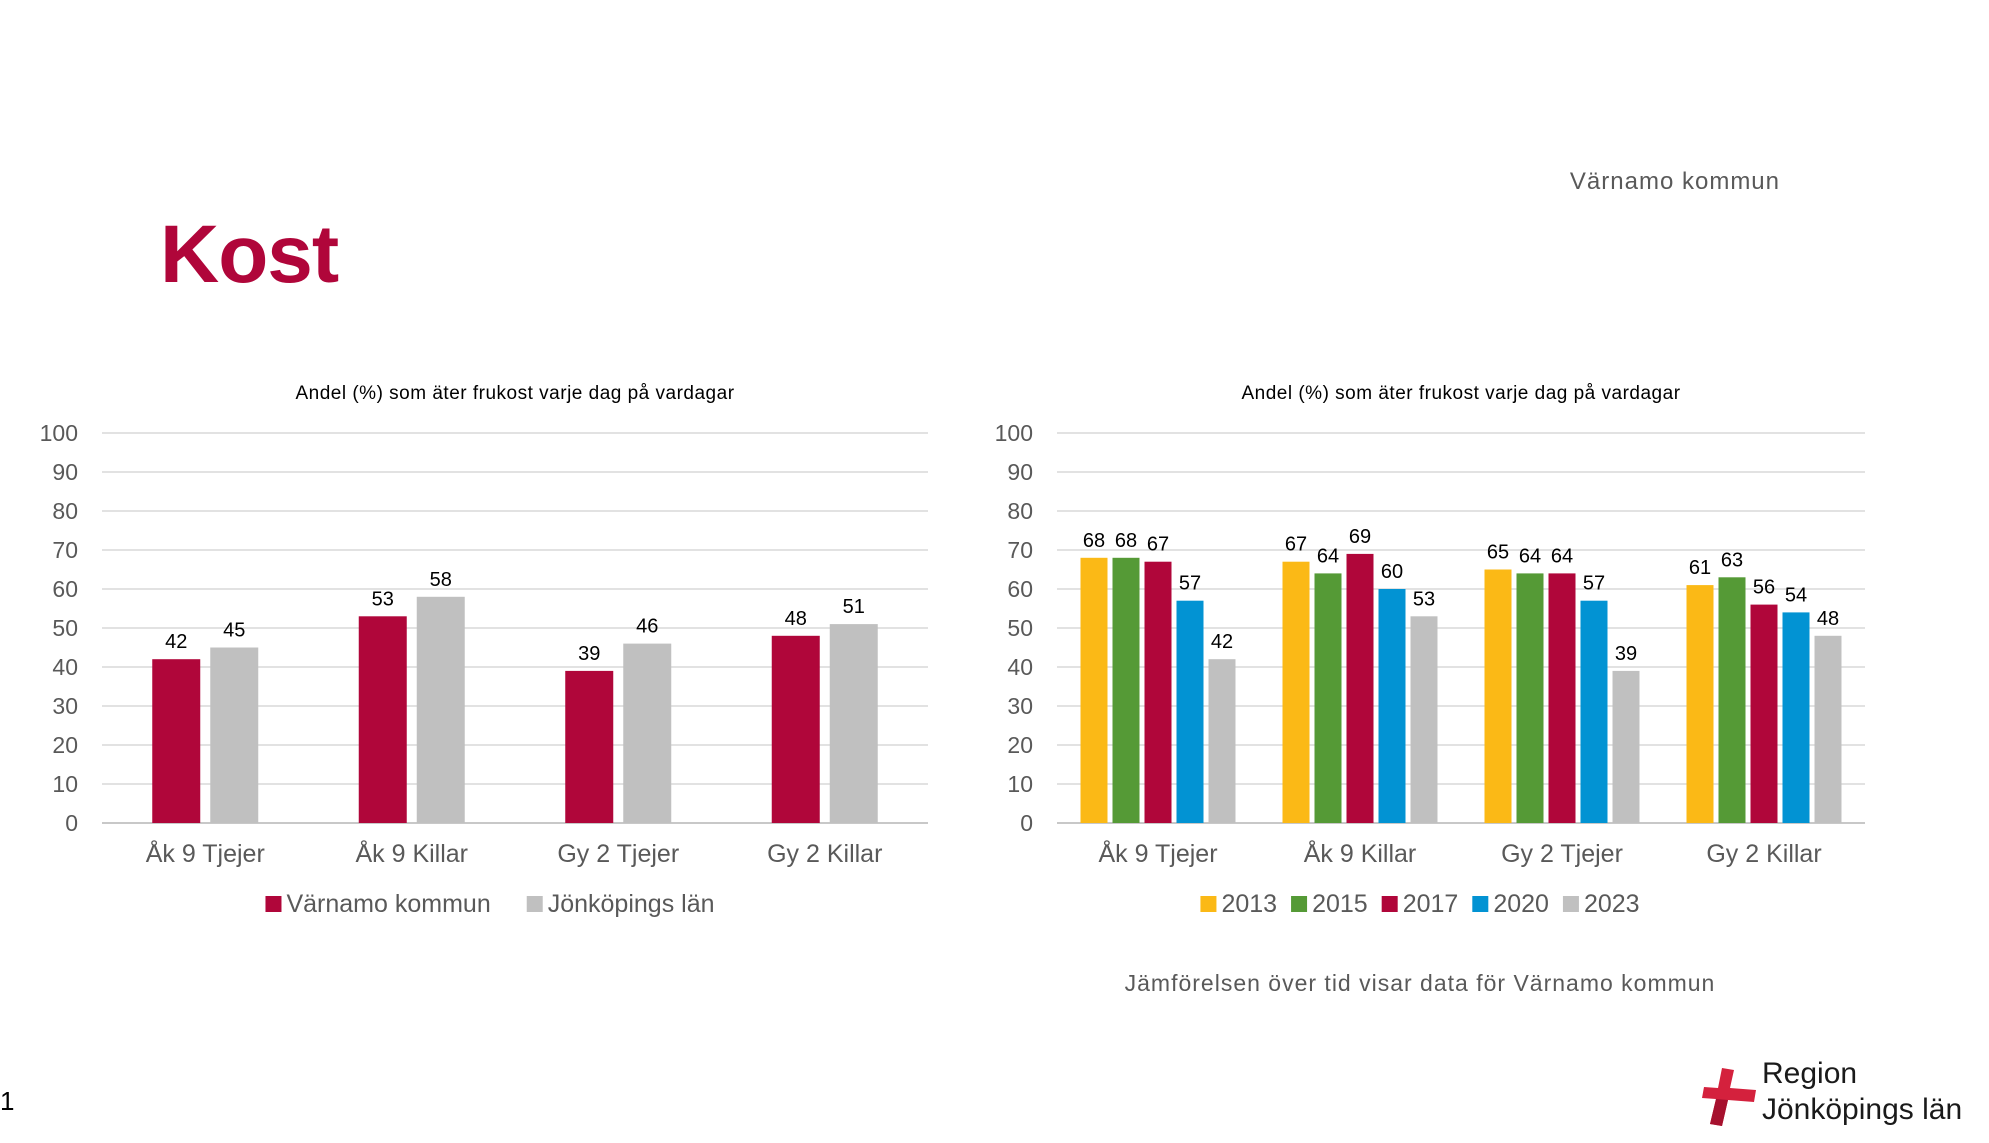  Describe the element at coordinates (1392, 572) in the screenshot. I see `data-label: 60` at that location.